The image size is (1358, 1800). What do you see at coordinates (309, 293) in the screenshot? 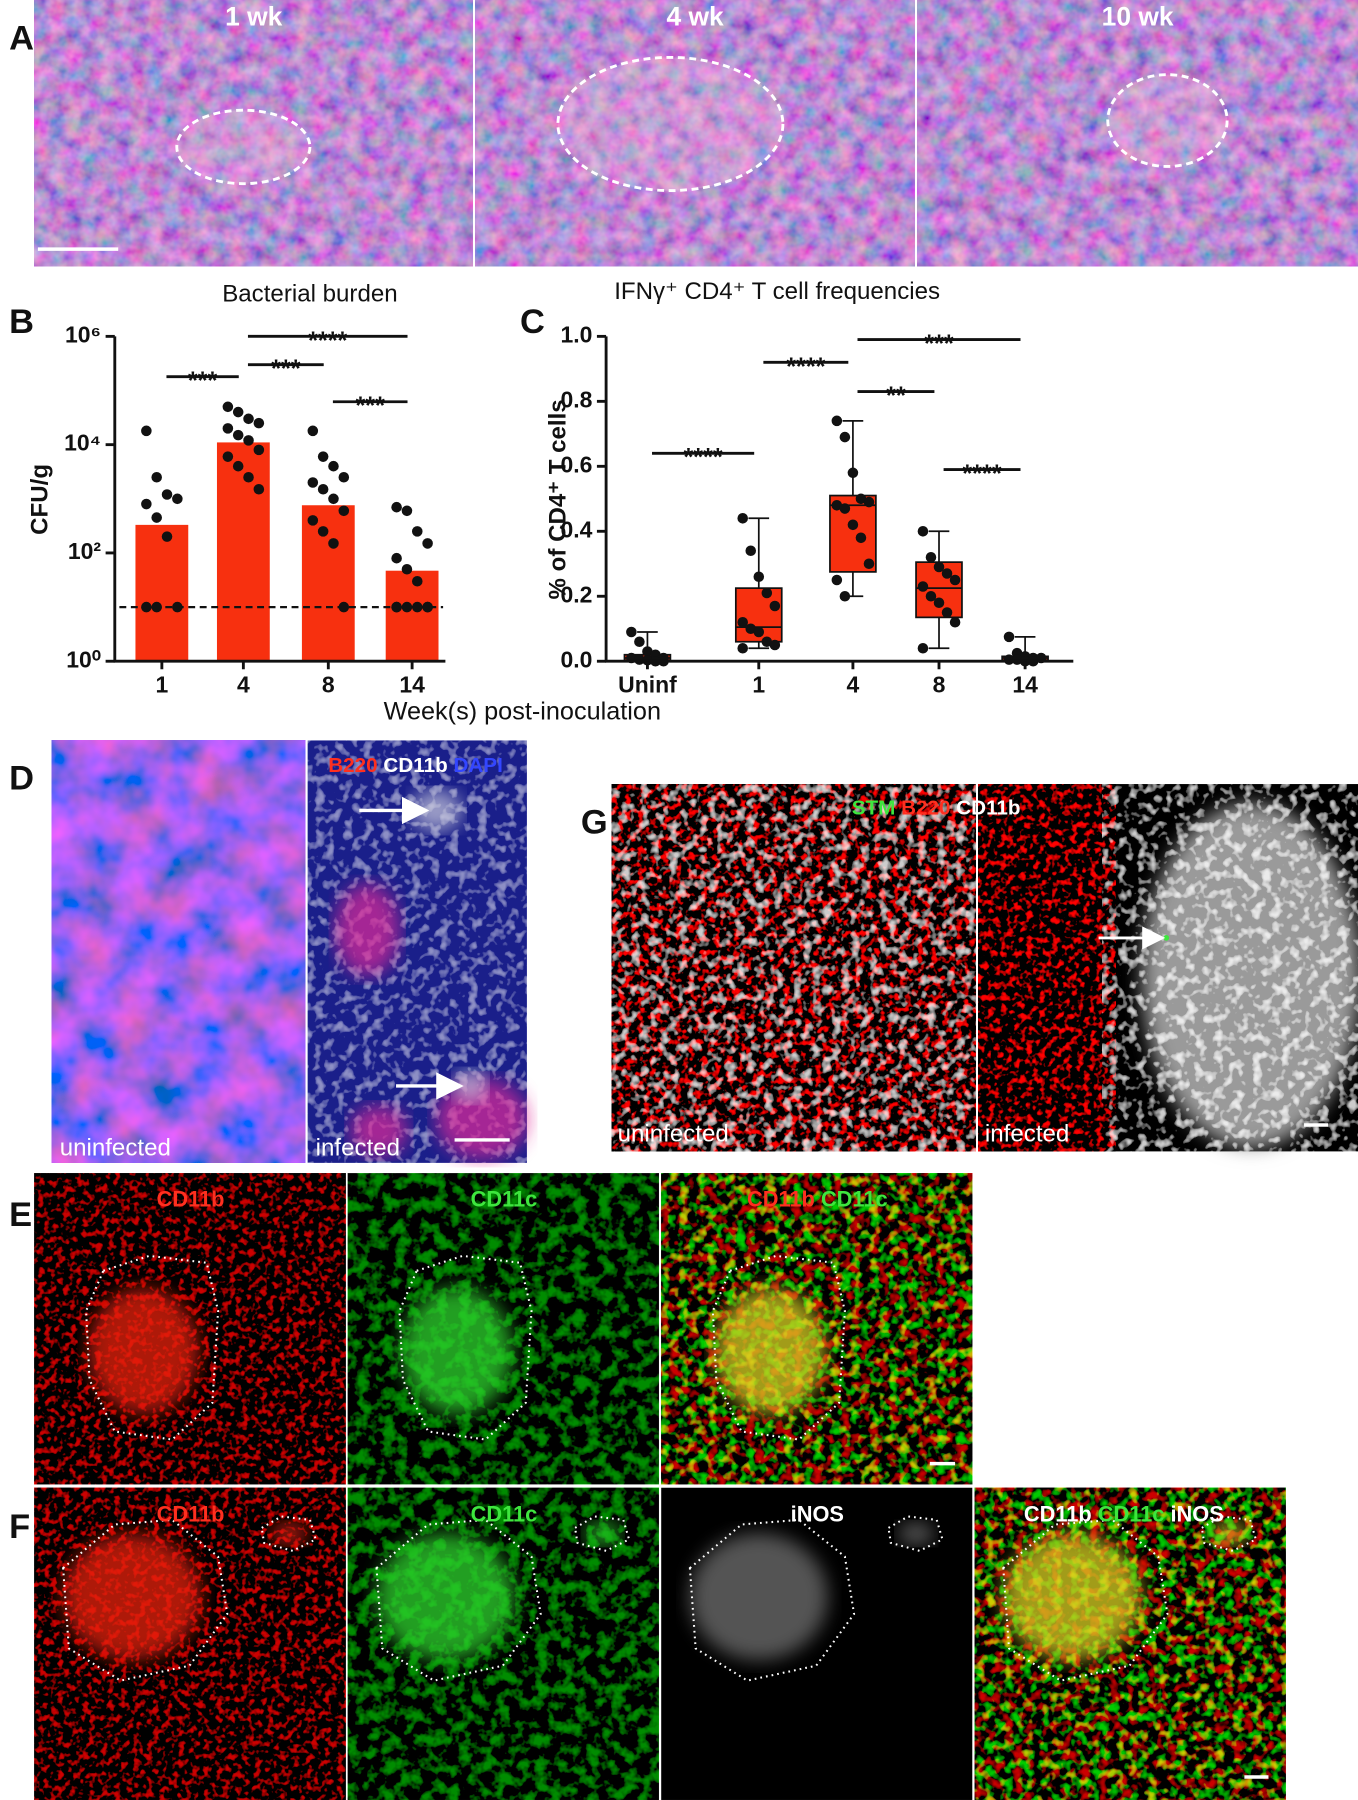
I see `chart-title: Bacterial burden` at bounding box center [309, 293].